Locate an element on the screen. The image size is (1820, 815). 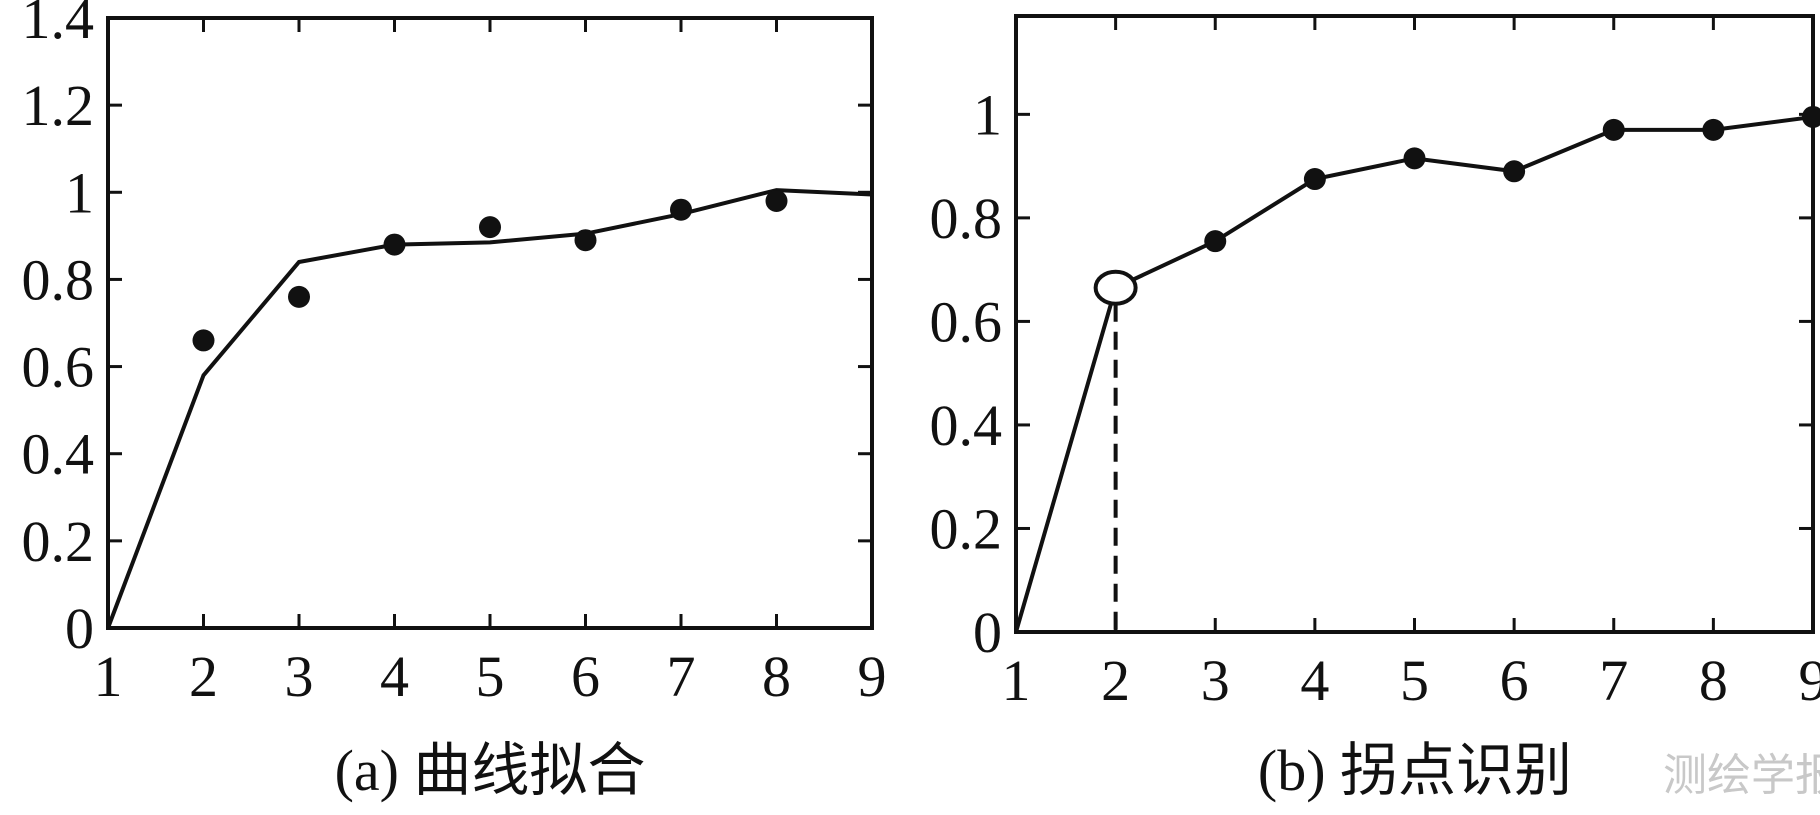
inflection-point-marker is located at coordinates (1115, 287).